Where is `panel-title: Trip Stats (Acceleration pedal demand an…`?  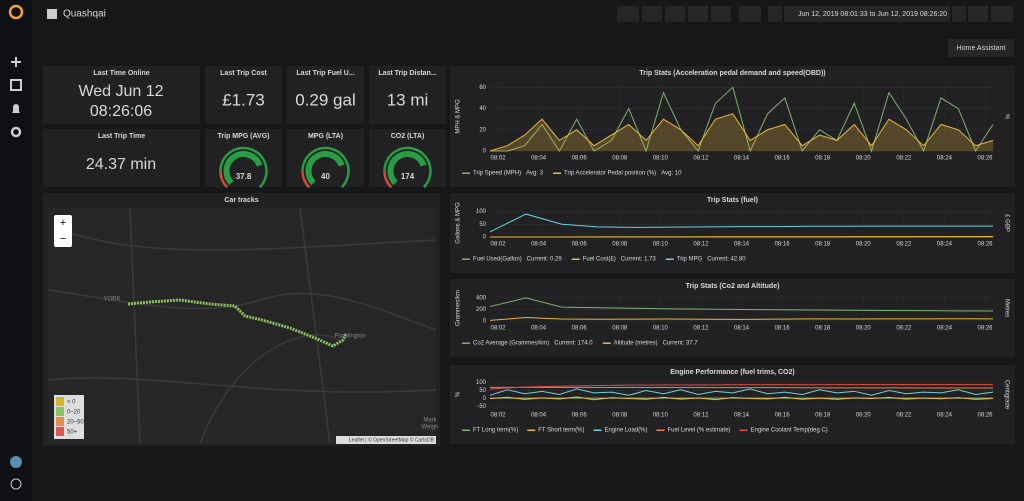 panel-title: Trip Stats (Acceleration pedal demand an… is located at coordinates (732, 73).